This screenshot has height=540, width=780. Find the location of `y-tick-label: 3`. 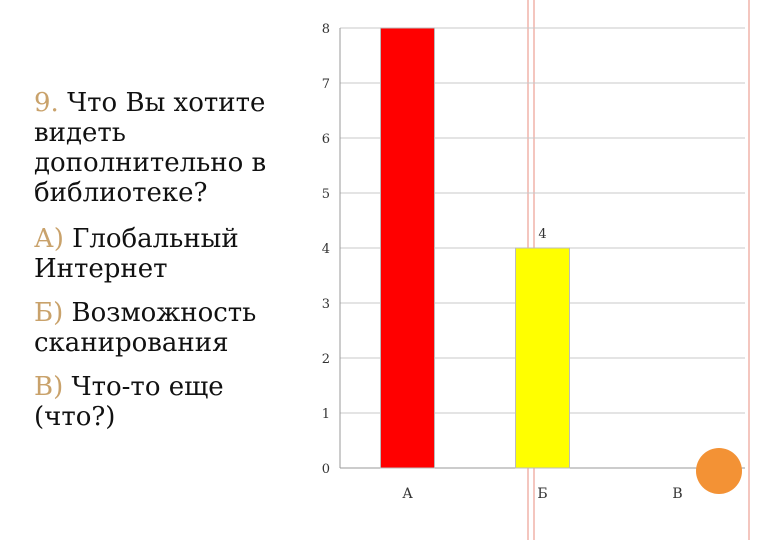

y-tick-label: 3 is located at coordinates (326, 304).